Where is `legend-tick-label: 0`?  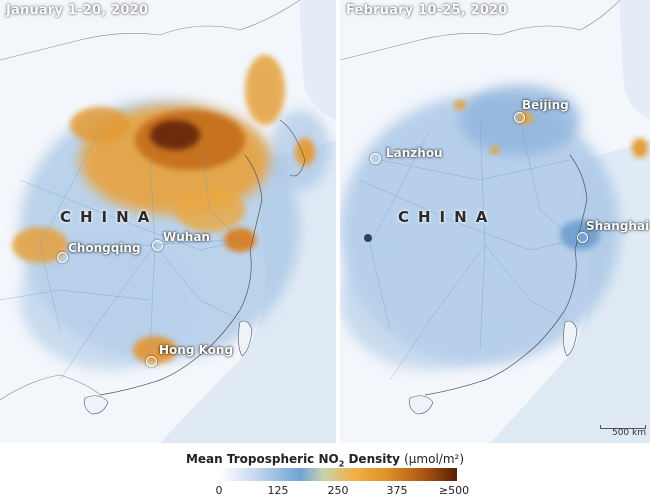 legend-tick-label: 0 is located at coordinates (219, 490).